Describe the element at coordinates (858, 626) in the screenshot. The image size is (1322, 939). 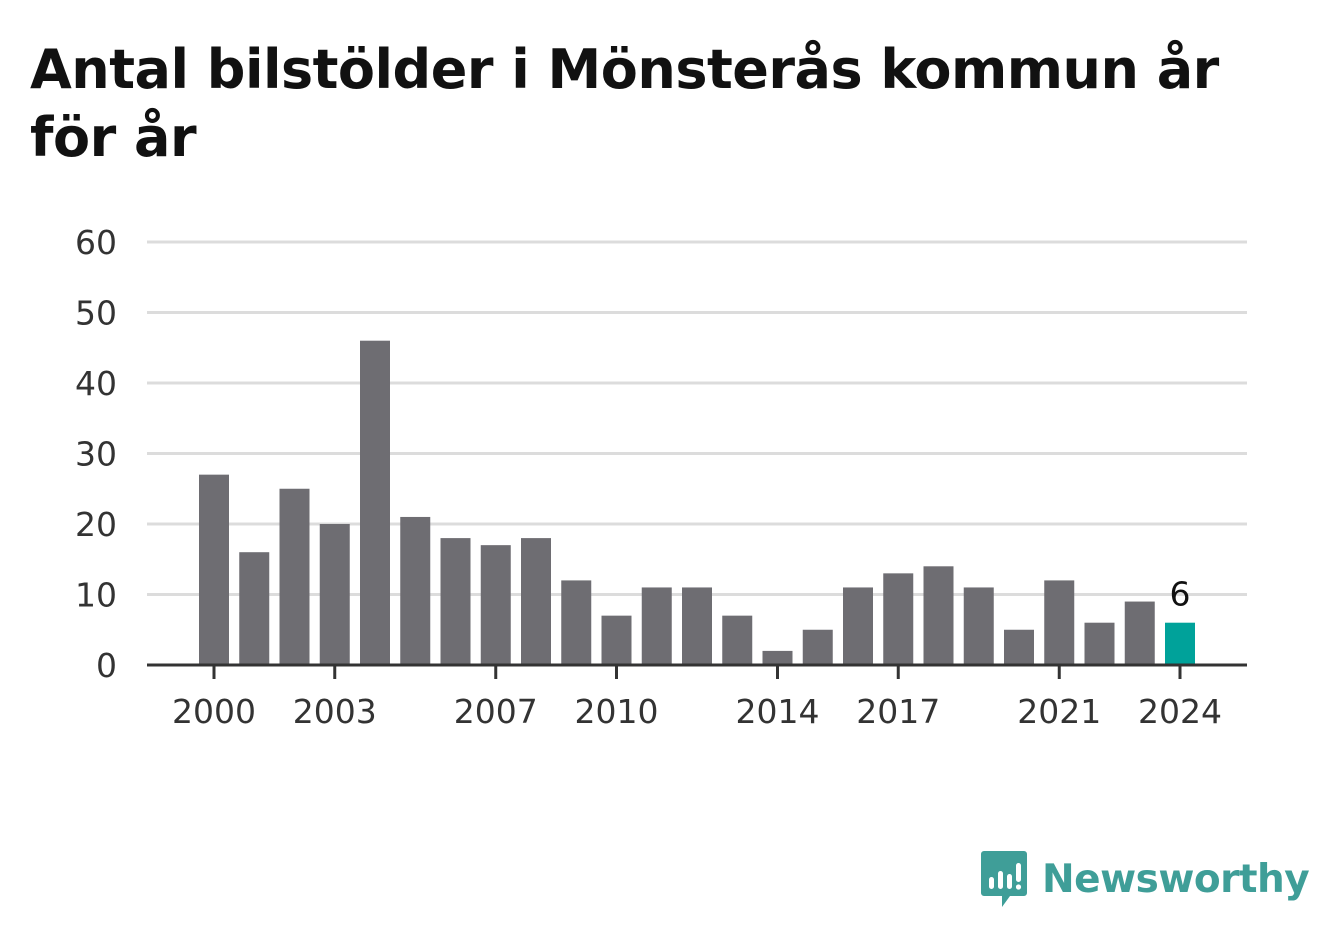
I see `bar-2016` at that location.